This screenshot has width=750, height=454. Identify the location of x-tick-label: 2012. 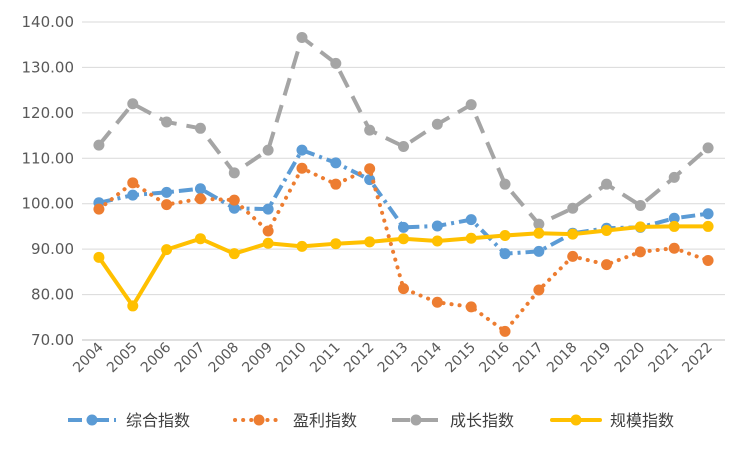
(359, 358).